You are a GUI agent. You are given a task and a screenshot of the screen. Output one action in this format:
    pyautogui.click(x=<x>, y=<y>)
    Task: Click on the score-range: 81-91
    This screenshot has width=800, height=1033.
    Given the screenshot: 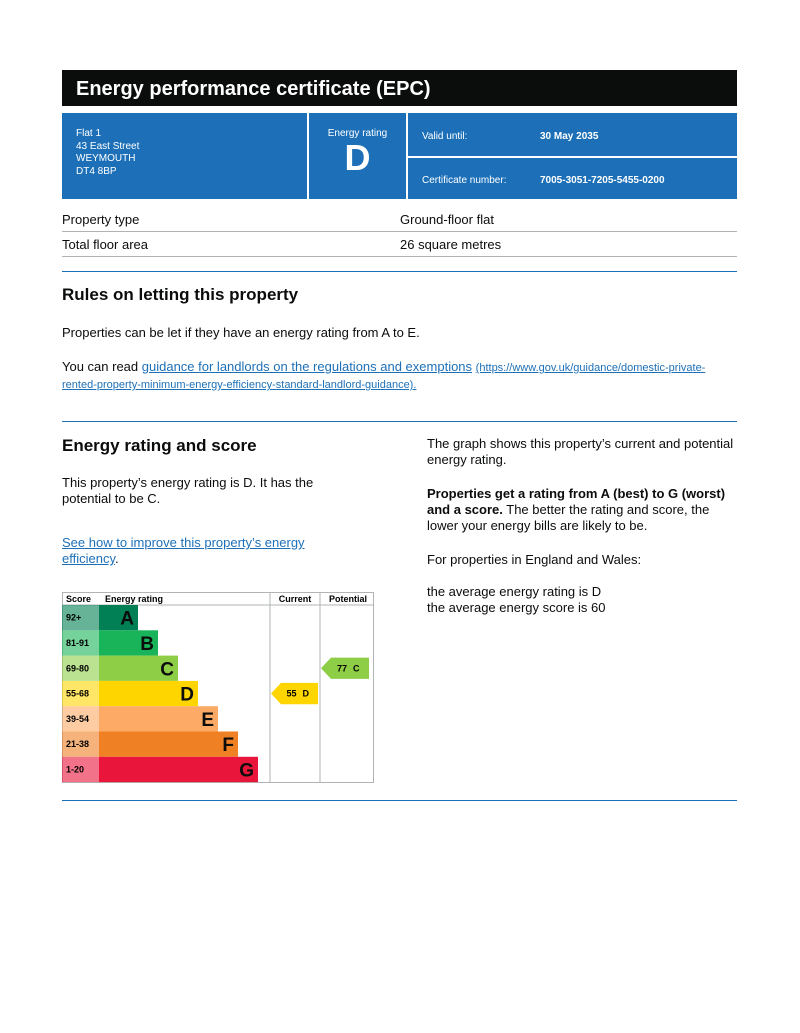 What is the action you would take?
    pyautogui.click(x=77, y=643)
    